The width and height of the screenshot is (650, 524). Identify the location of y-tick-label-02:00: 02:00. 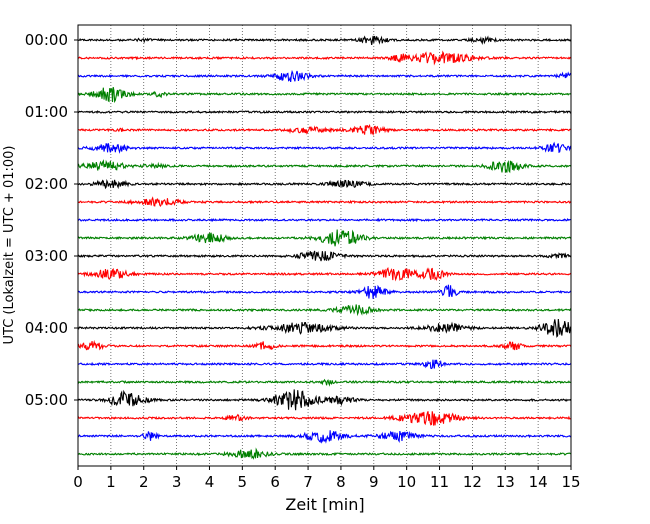
(46, 184).